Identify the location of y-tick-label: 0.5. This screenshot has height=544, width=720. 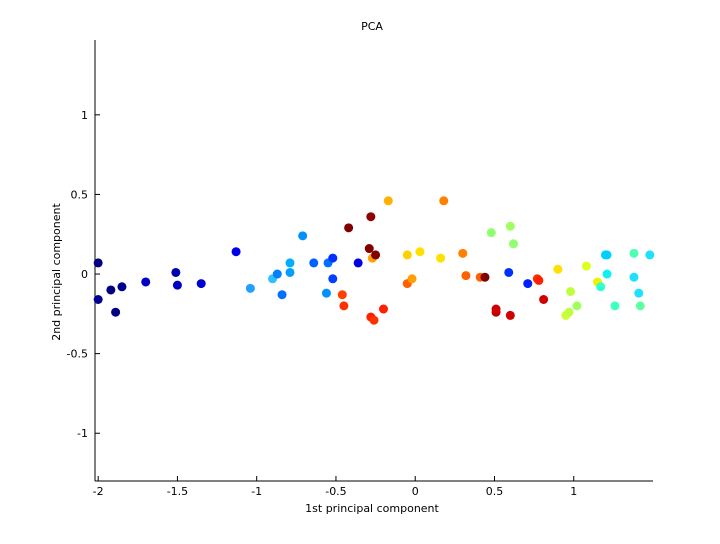
(80, 194).